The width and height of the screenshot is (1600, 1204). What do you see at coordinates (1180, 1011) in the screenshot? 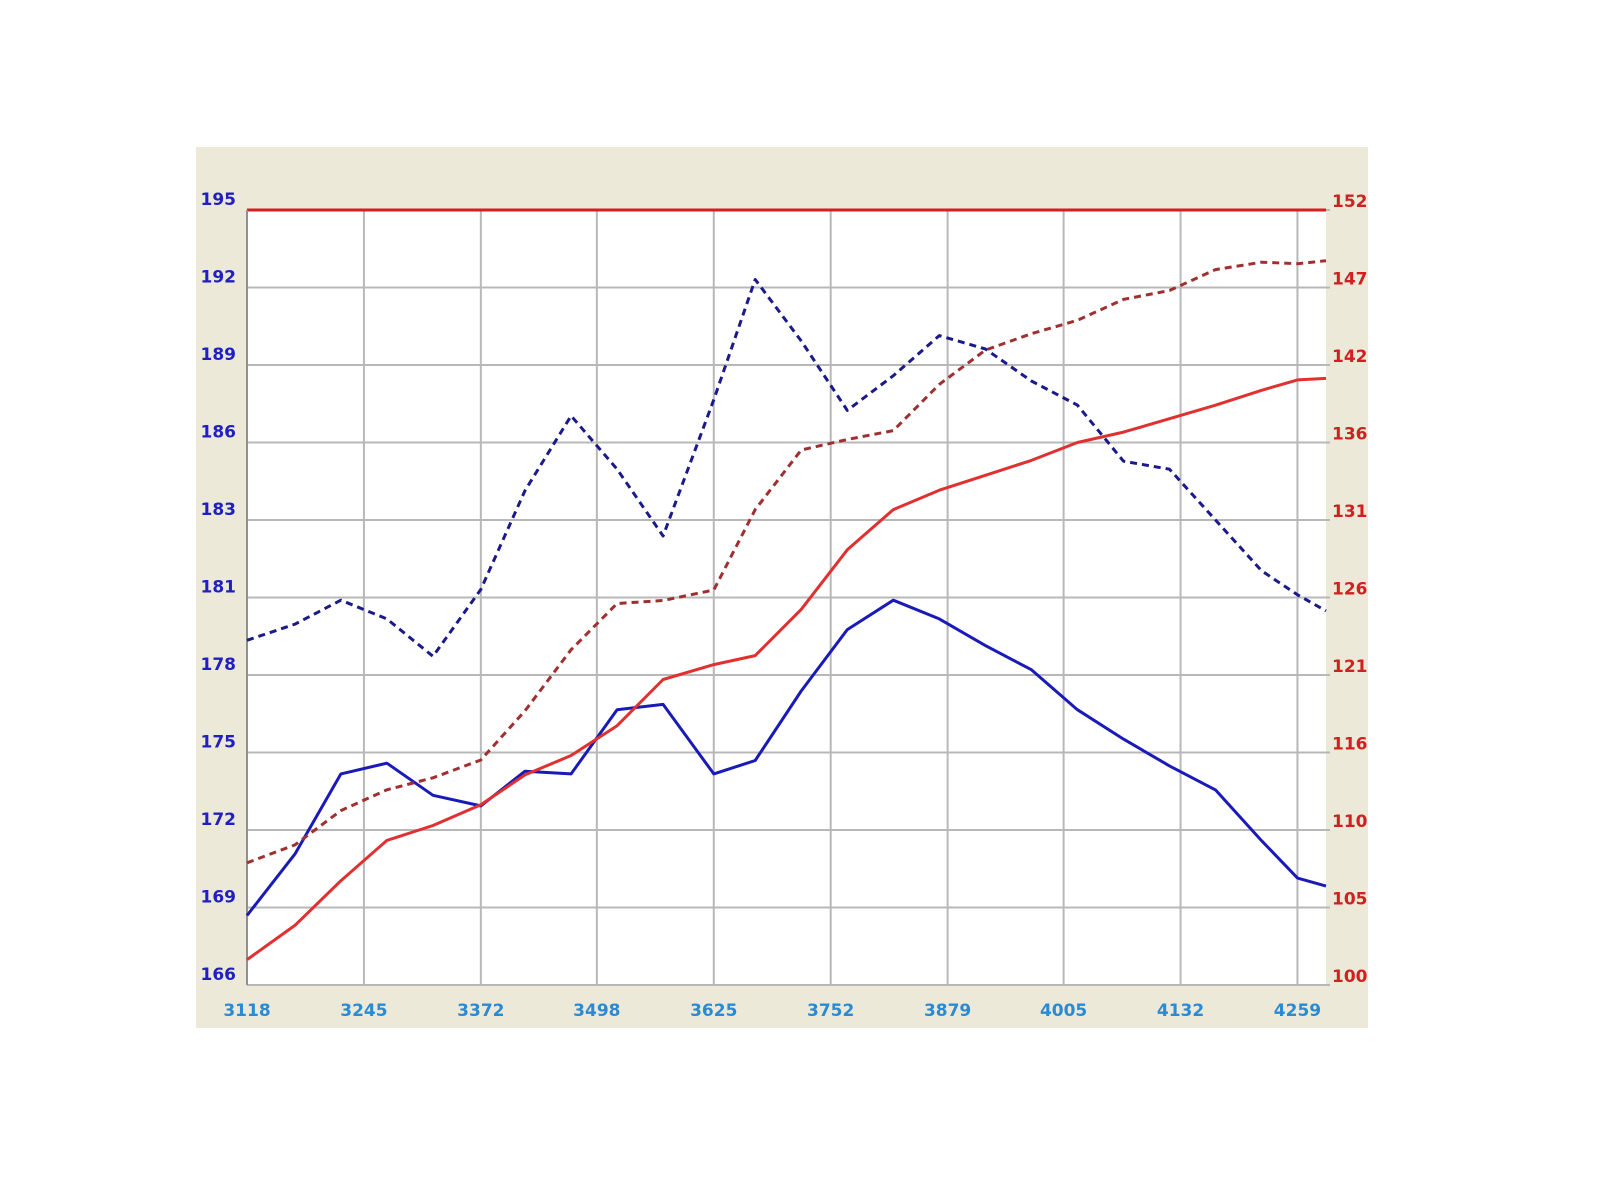
I see `x-tick-label: 4132` at bounding box center [1180, 1011].